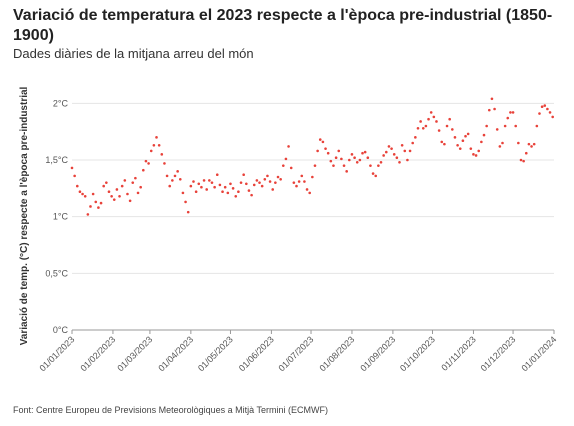  I want to click on x-tick-label: 01/08/2023, so click(336, 353).